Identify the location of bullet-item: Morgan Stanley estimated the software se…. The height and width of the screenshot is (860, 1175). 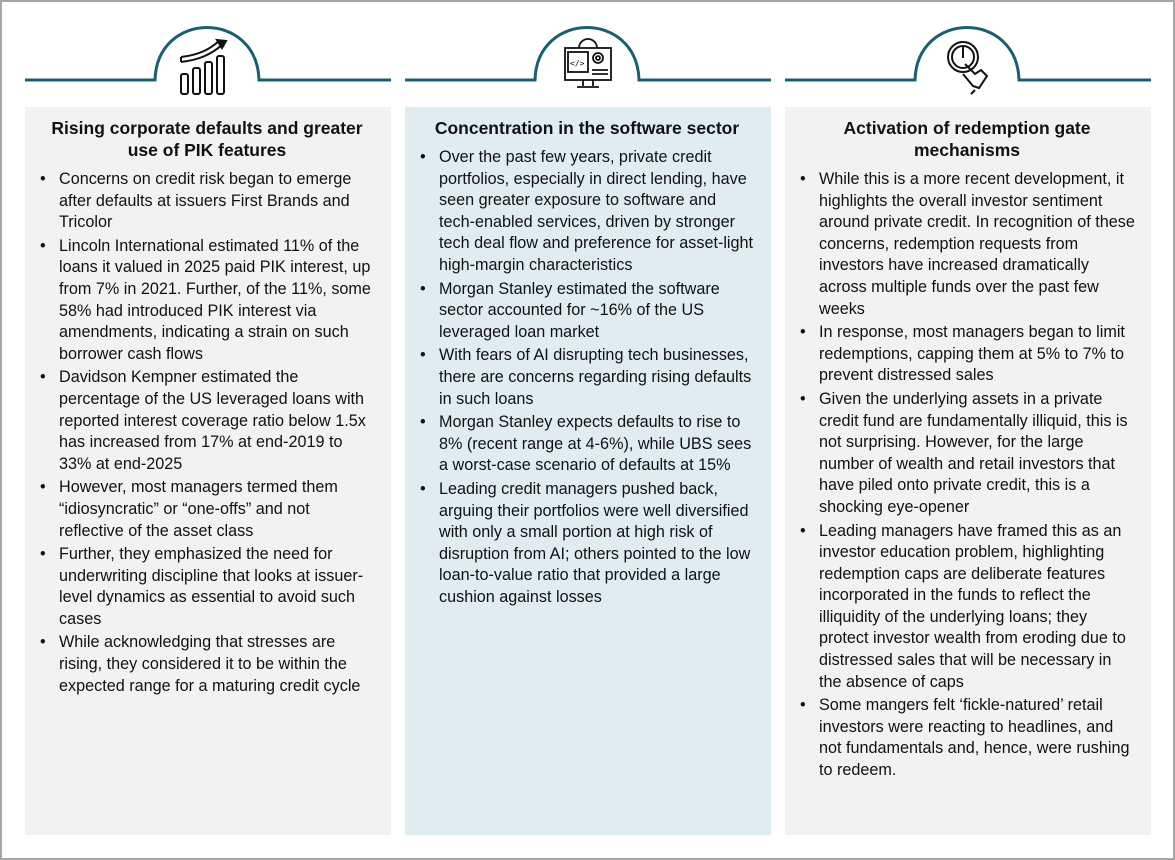
(587, 311).